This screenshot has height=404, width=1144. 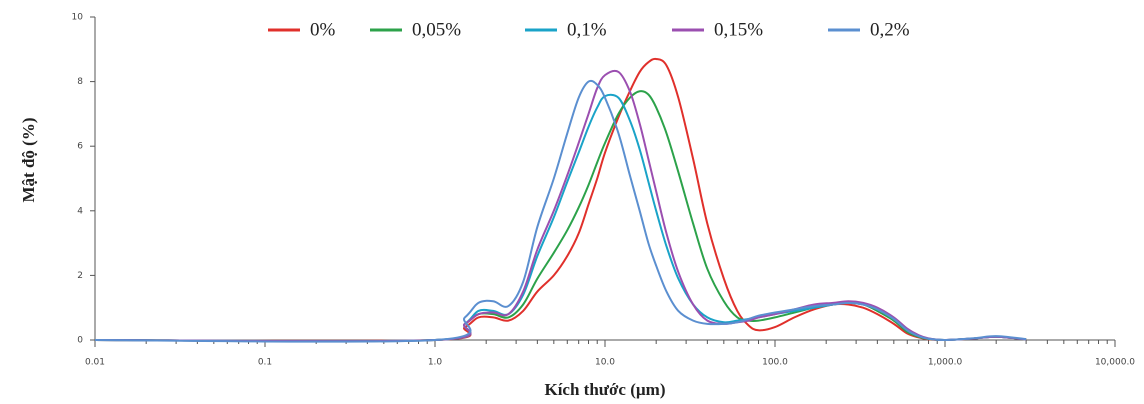 I want to click on legend-label: 0,2%, so click(x=890, y=29).